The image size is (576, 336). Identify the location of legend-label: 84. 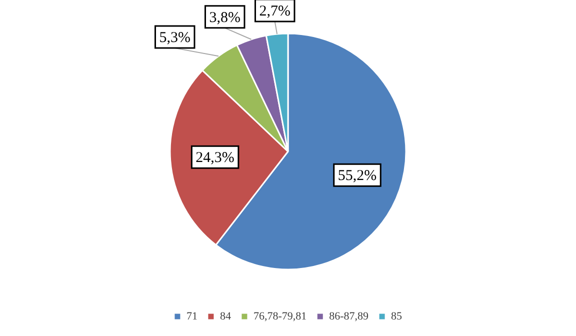
(226, 316).